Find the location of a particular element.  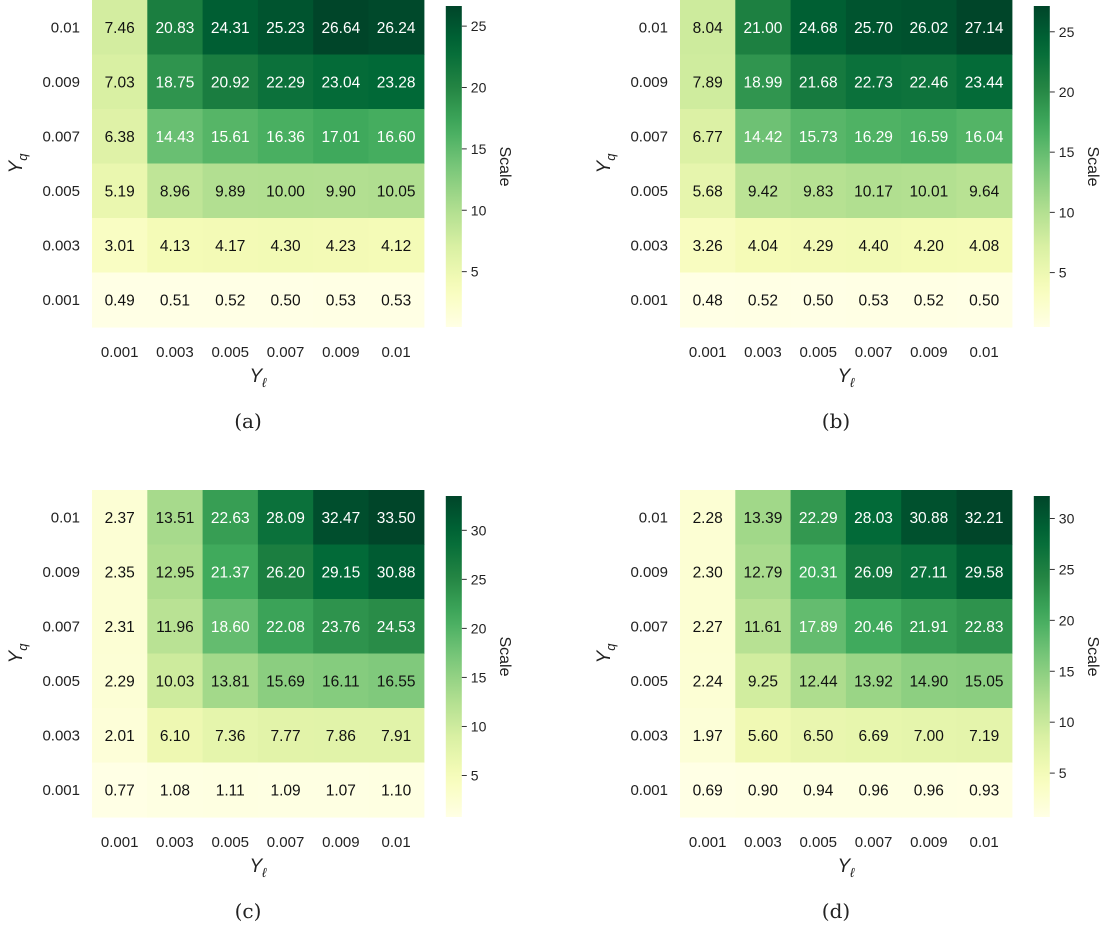

cell-value-label: 28.03 is located at coordinates (873, 518).